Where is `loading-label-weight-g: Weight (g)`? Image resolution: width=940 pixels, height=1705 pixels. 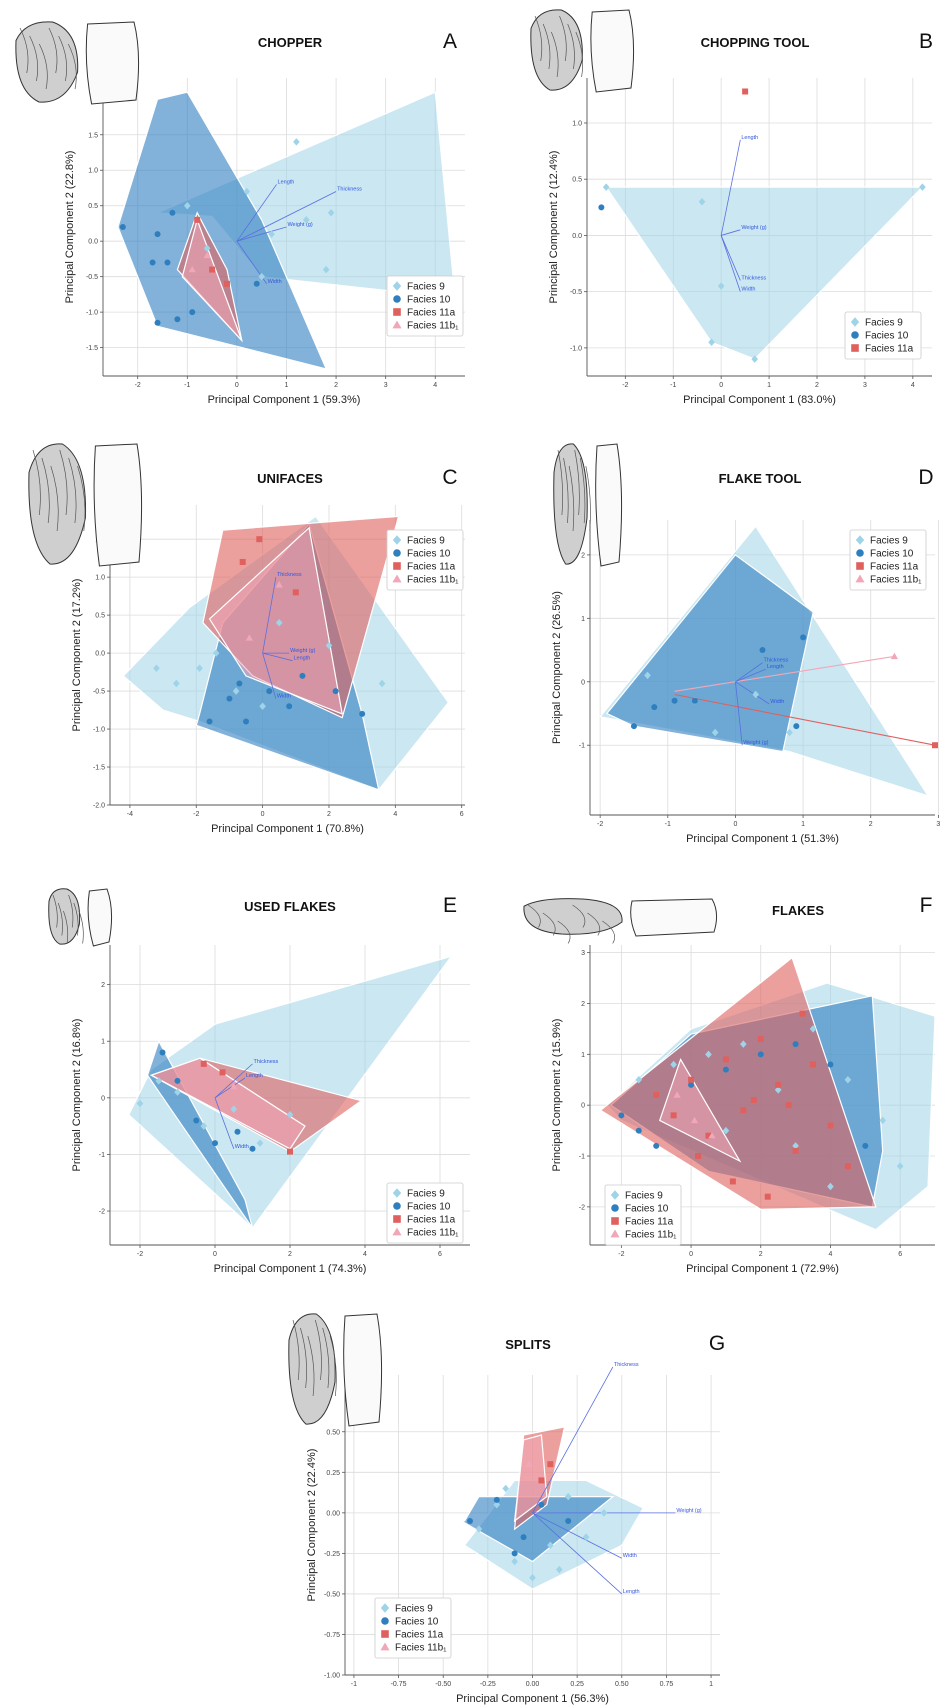
loading-label-weight-g: Weight (g) is located at coordinates (688, 1511).